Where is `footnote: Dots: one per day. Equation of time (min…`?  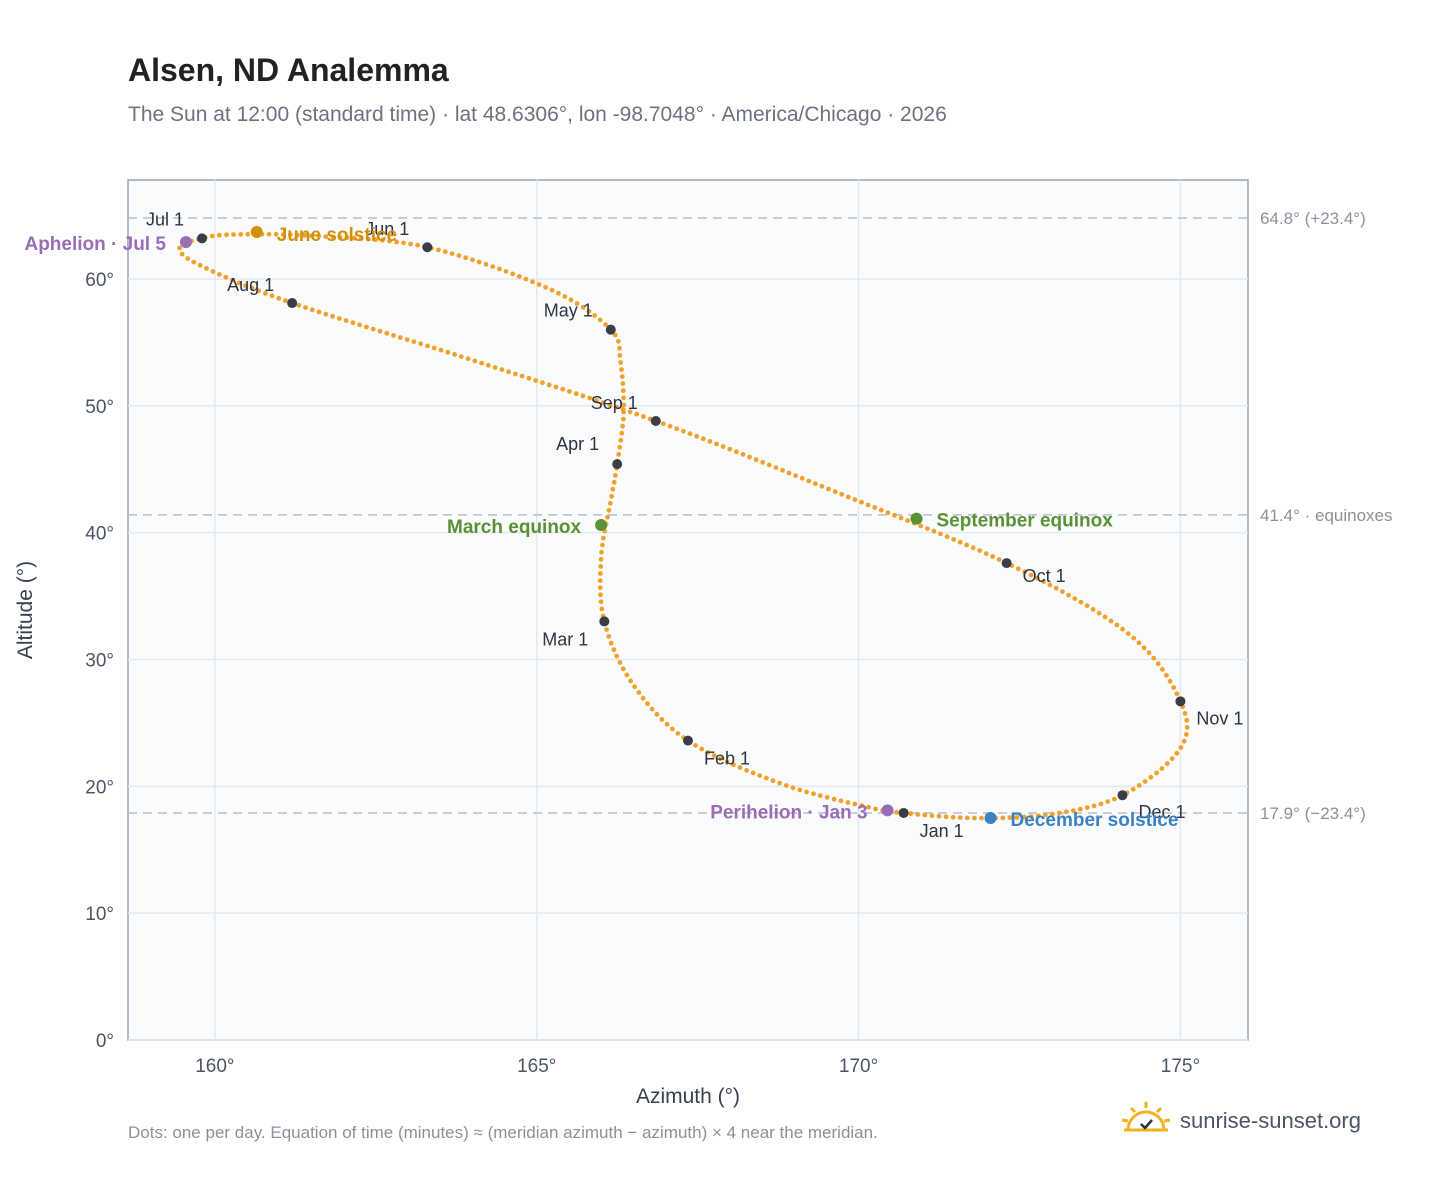
footnote: Dots: one per day. Equation of time (min… is located at coordinates (503, 1132).